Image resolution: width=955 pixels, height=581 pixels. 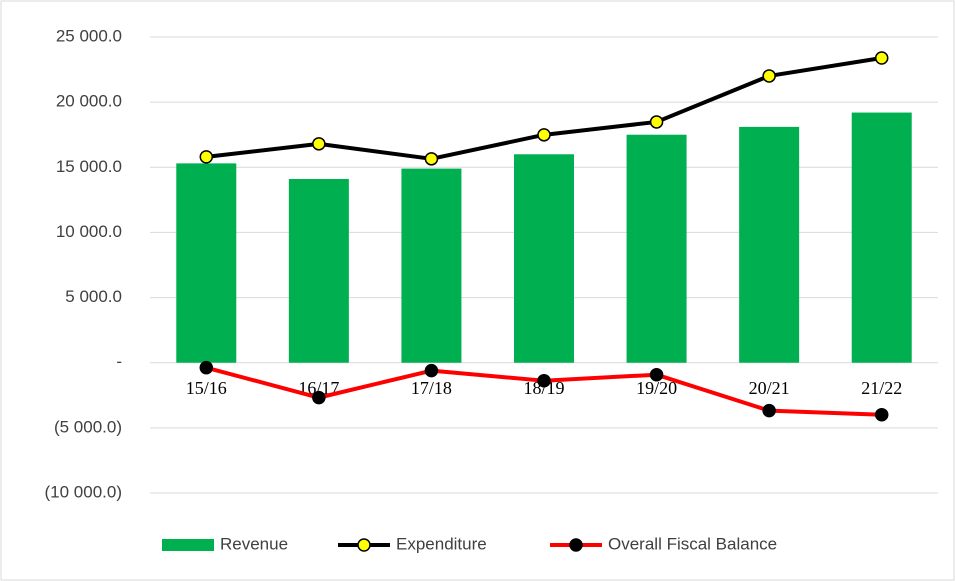 What do you see at coordinates (89, 231) in the screenshot?
I see `y-tick-label: 10 000.0` at bounding box center [89, 231].